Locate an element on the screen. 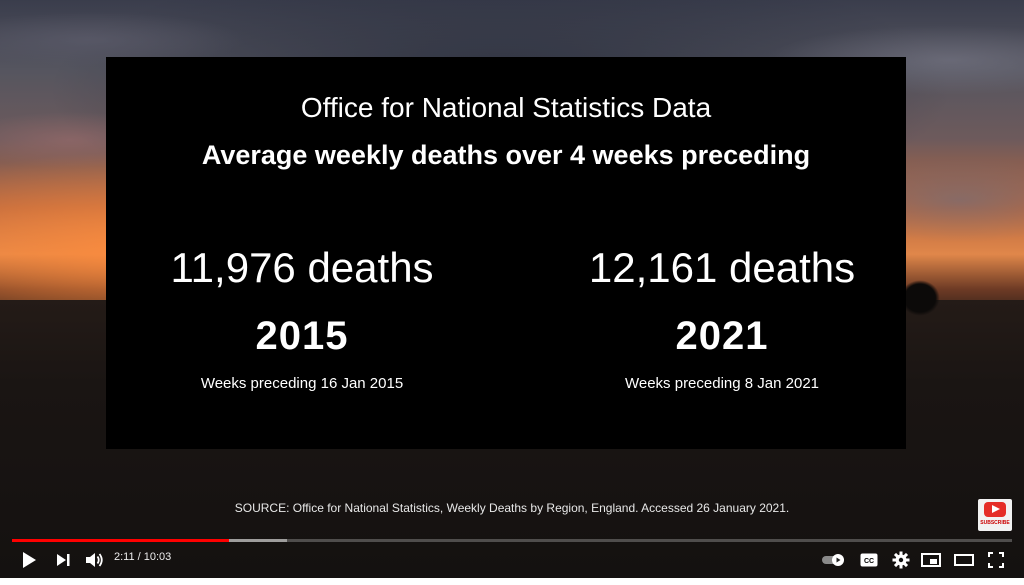 This screenshot has width=1024, height=585. next-icon is located at coordinates (63, 560).